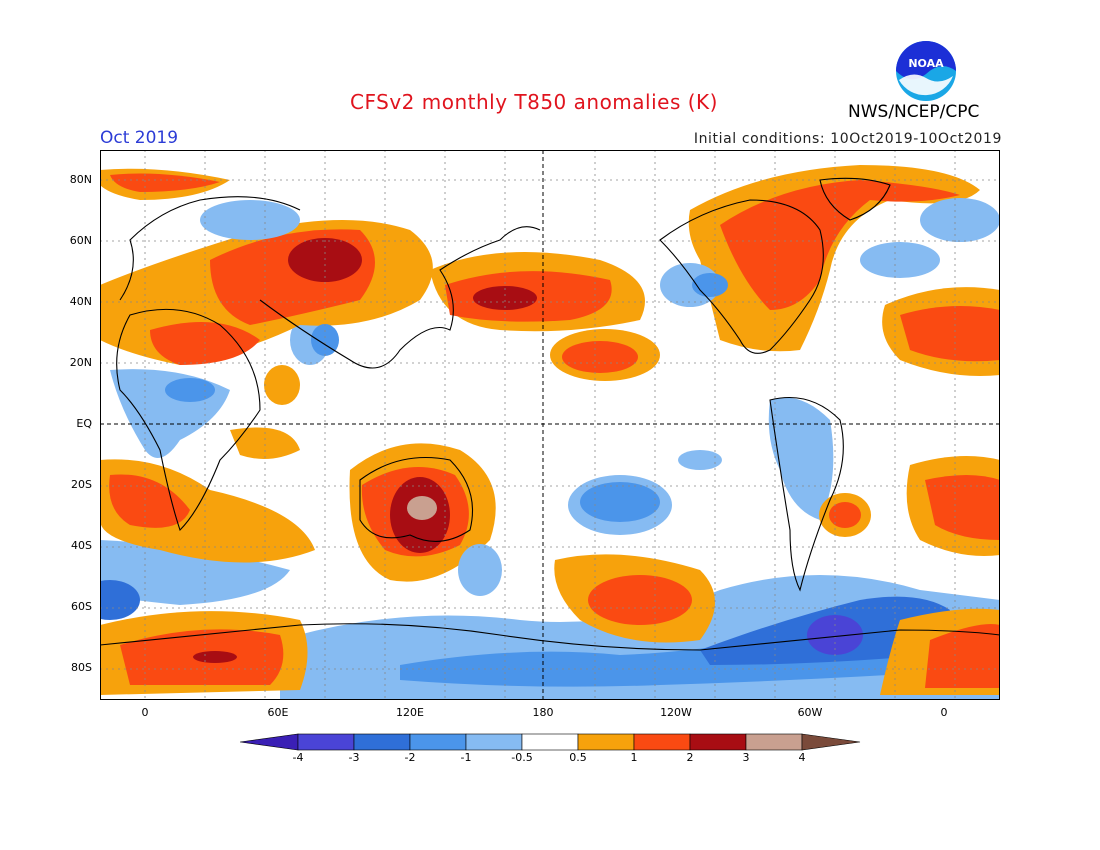 The width and height of the screenshot is (1100, 850). I want to click on australia-coast, so click(416, 499).